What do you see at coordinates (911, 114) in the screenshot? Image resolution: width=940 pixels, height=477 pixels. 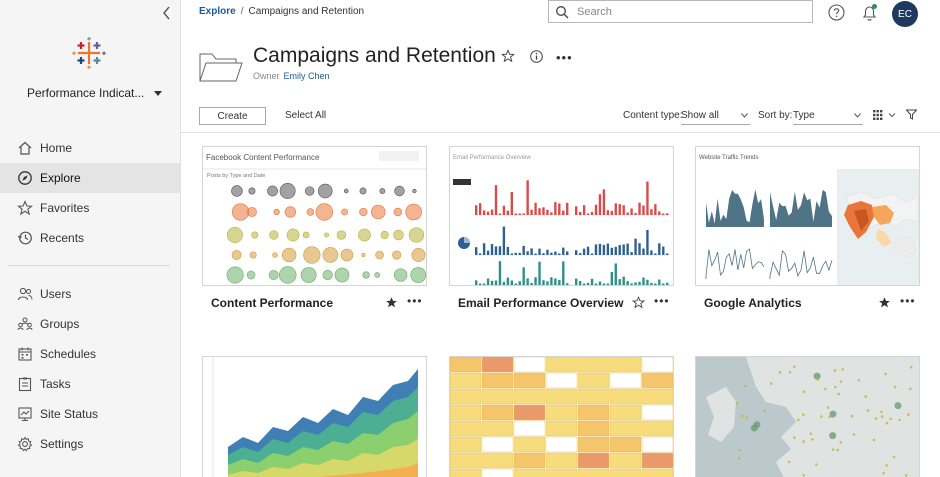 I see `filter-icon` at bounding box center [911, 114].